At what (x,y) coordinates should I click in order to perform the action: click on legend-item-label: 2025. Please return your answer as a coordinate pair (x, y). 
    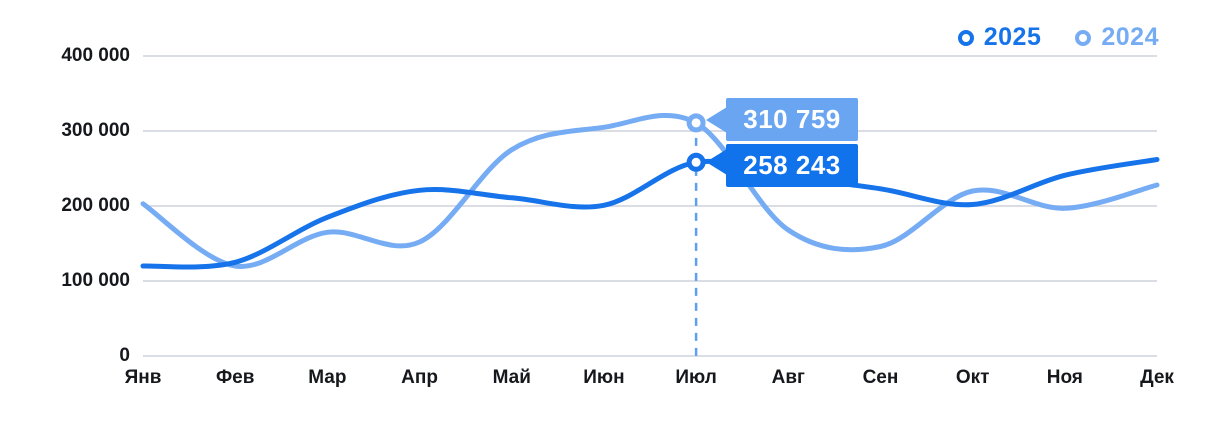
    Looking at the image, I should click on (1012, 37).